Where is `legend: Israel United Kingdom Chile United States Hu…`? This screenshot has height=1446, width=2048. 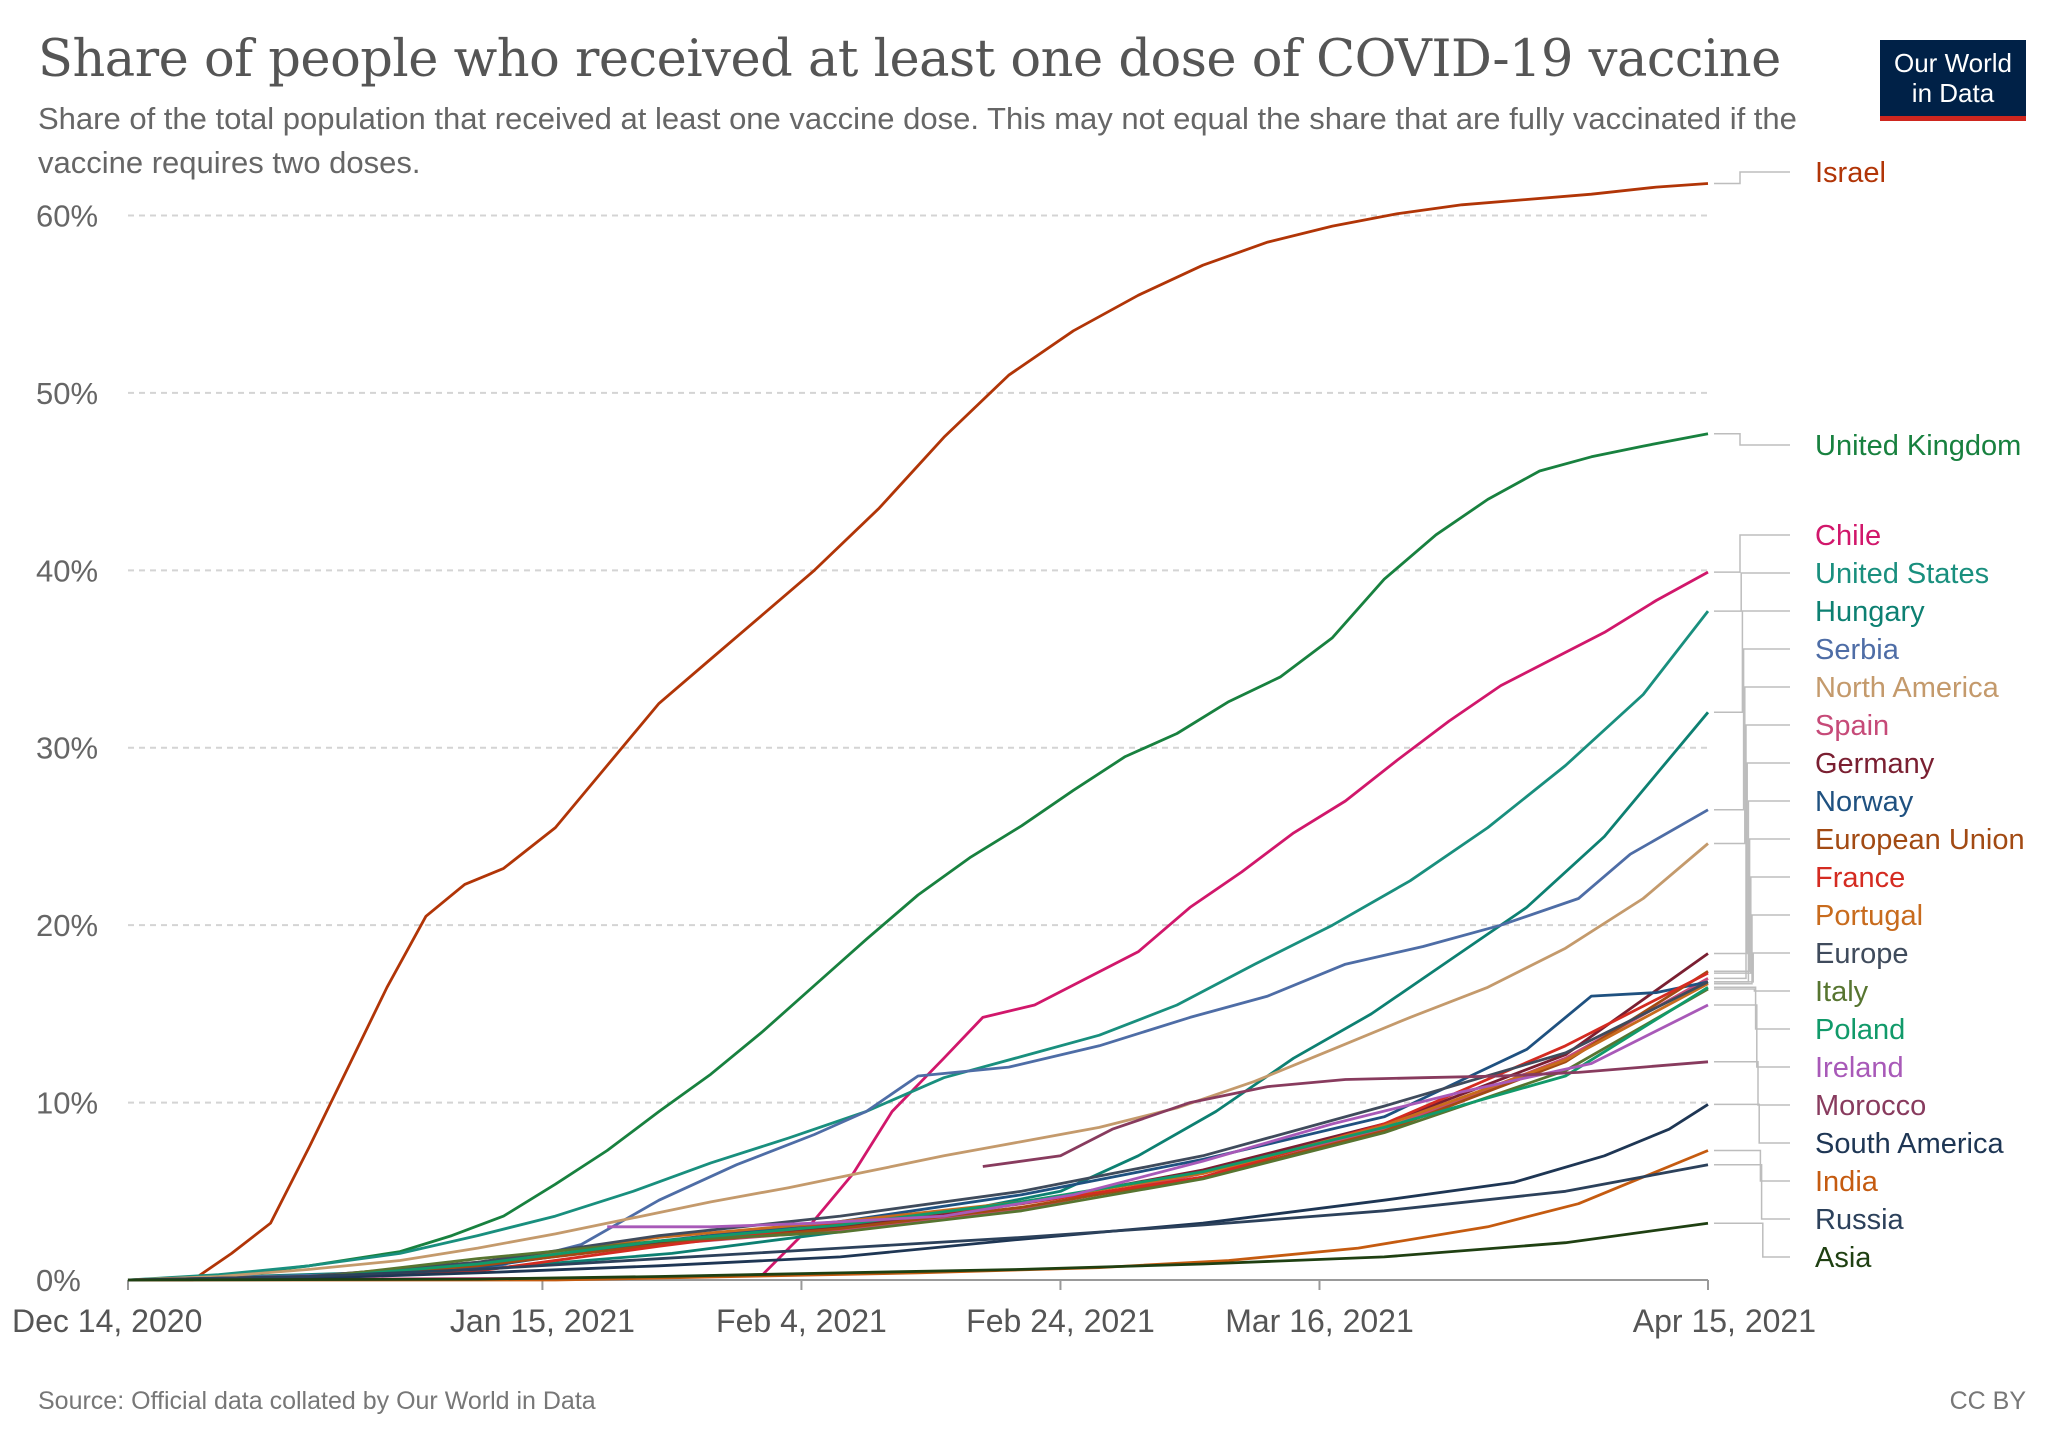
legend: Israel United Kingdom Chile United States Hu… is located at coordinates (1869, 715).